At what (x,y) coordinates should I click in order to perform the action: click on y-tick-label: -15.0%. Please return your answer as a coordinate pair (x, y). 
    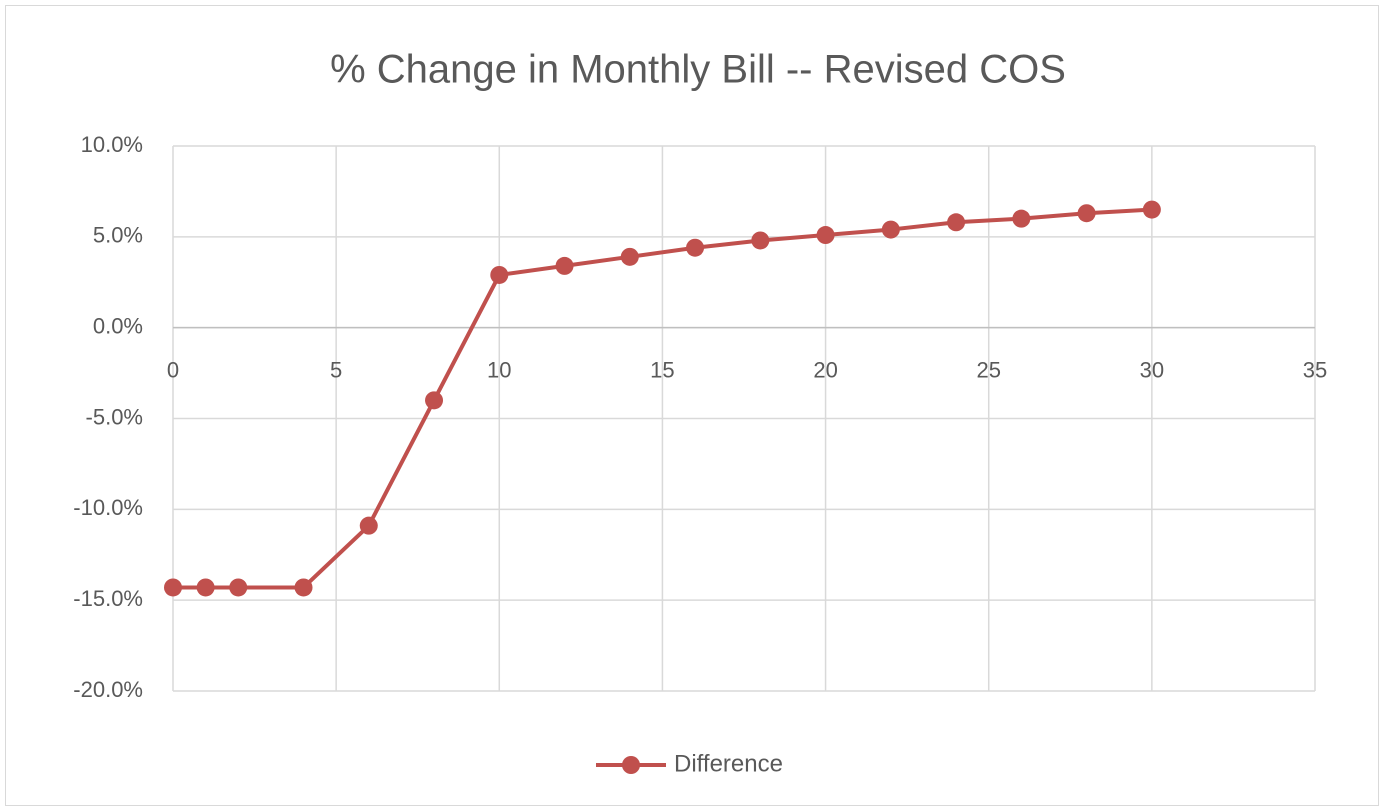
    Looking at the image, I should click on (108, 598).